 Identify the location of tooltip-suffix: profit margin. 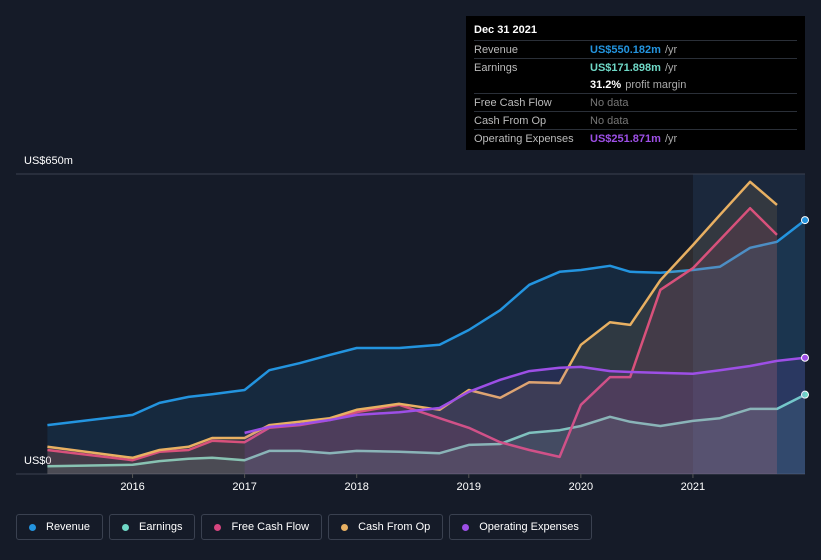
(656, 84).